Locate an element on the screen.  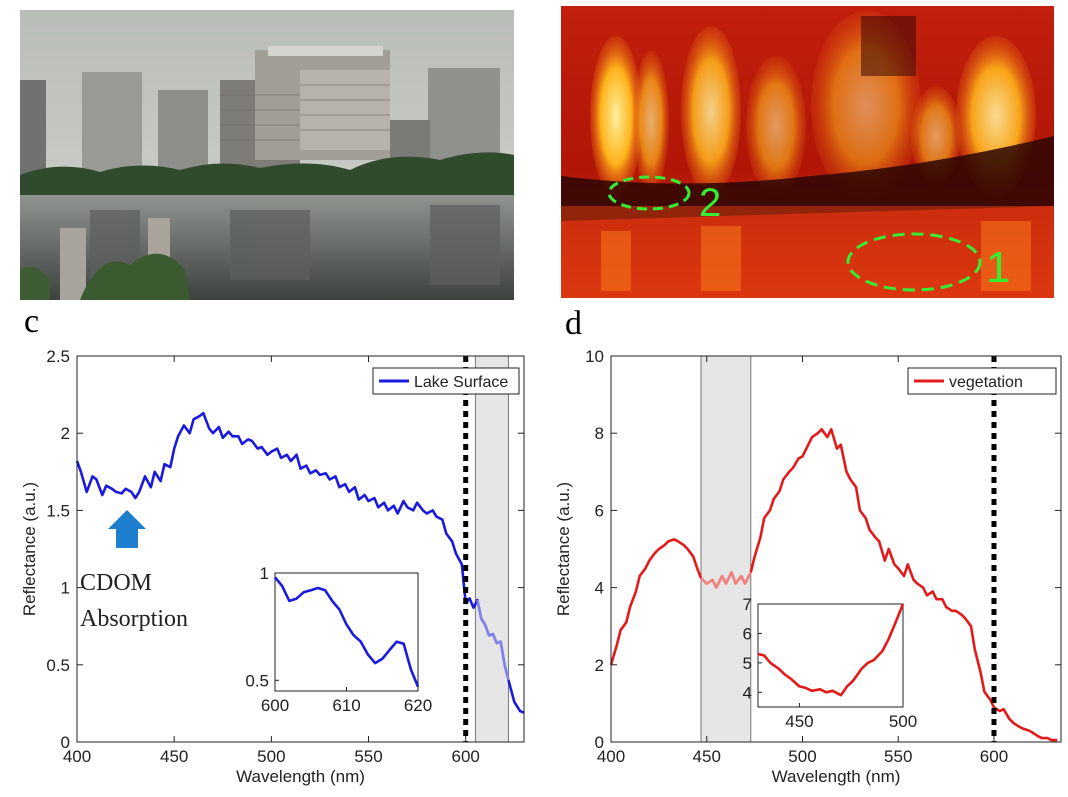
y-tick-label: 0.5 is located at coordinates (58, 665).